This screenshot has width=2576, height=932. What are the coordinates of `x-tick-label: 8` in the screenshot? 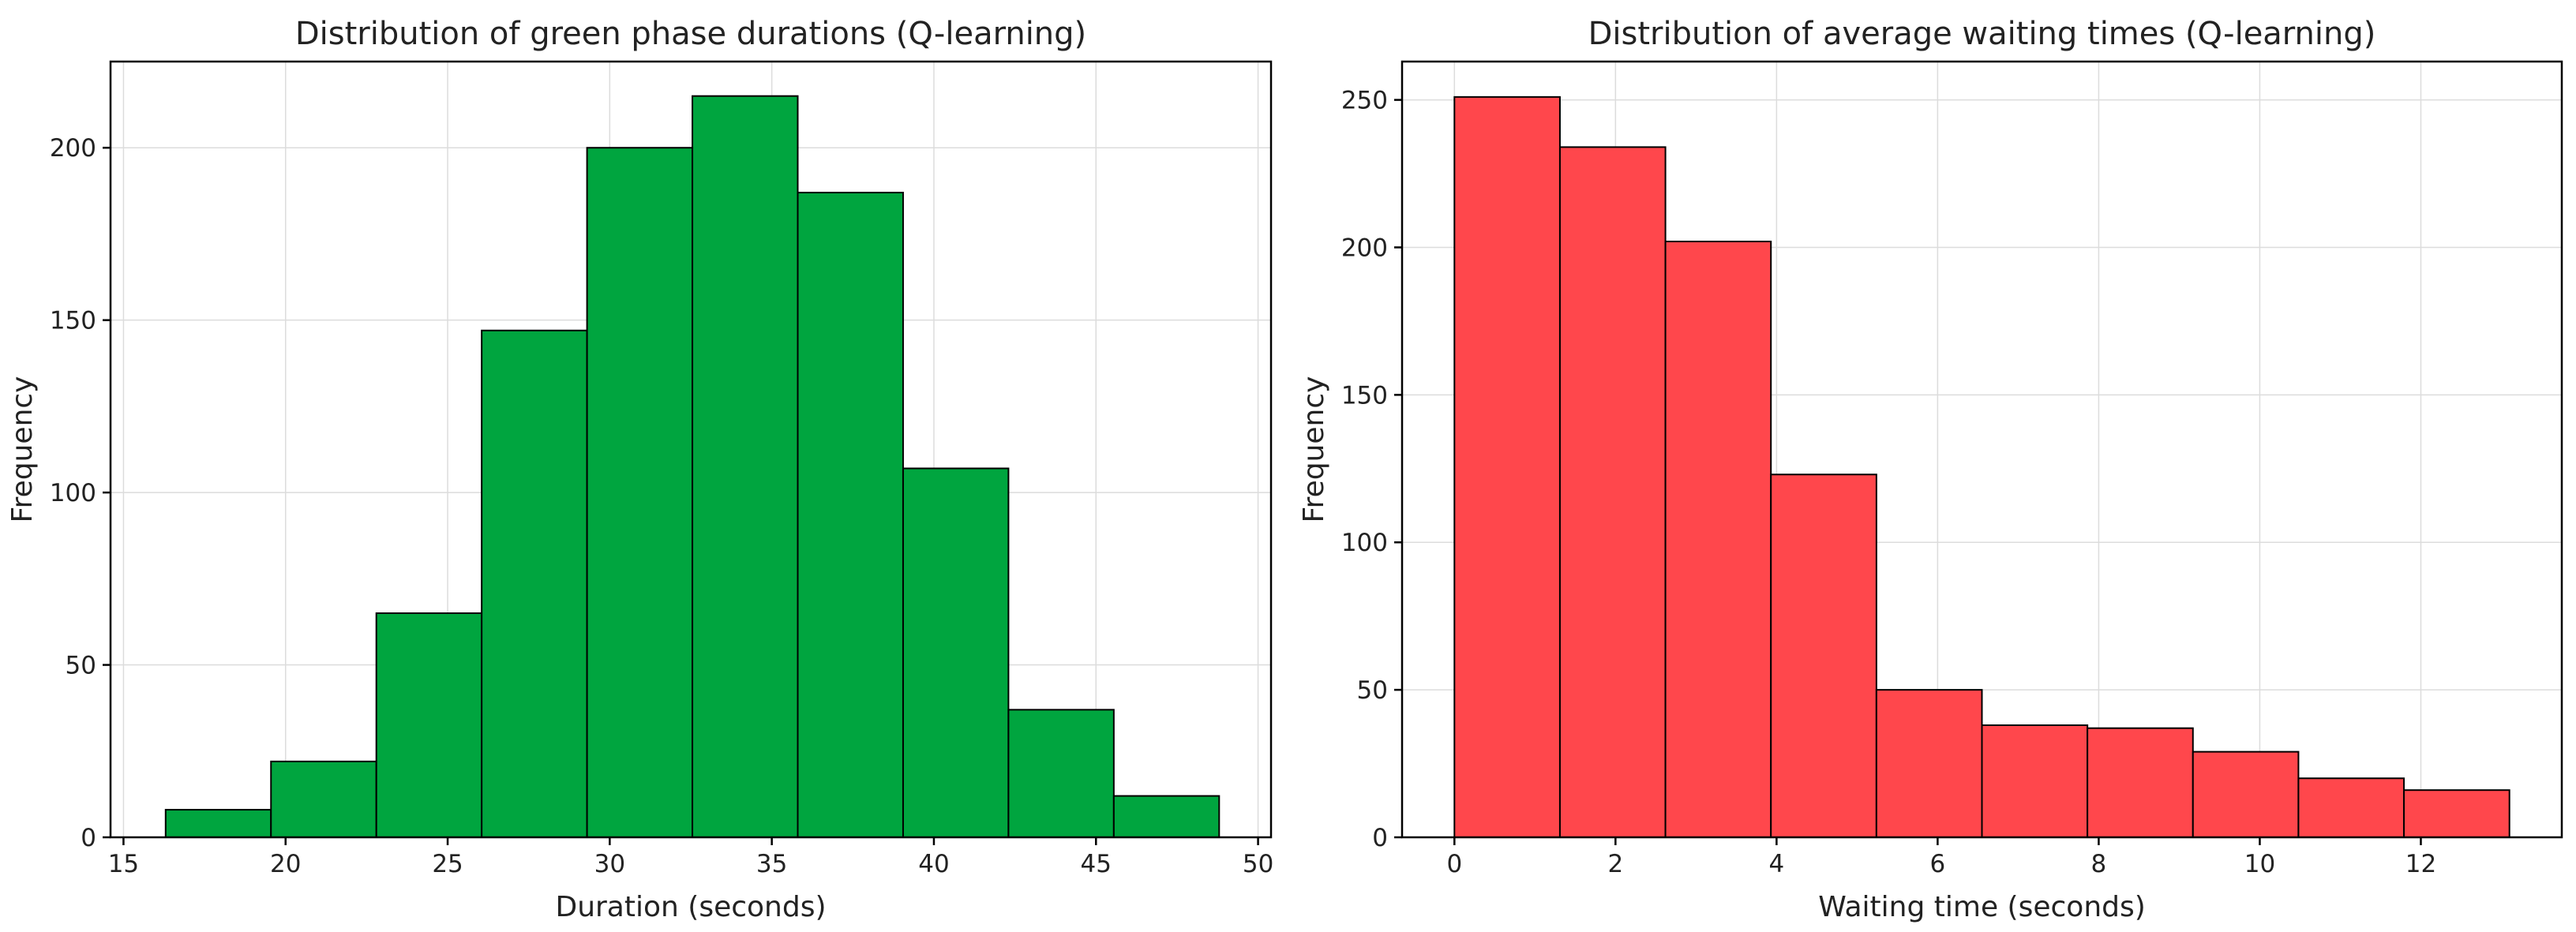 It's located at (2099, 864).